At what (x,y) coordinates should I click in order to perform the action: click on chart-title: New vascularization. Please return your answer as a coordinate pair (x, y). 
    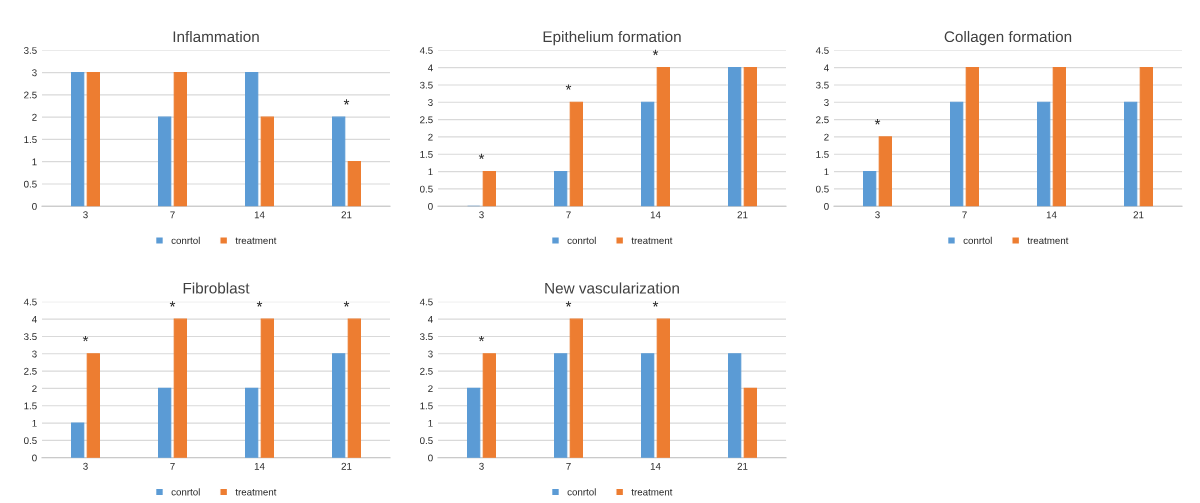
    Looking at the image, I should click on (612, 288).